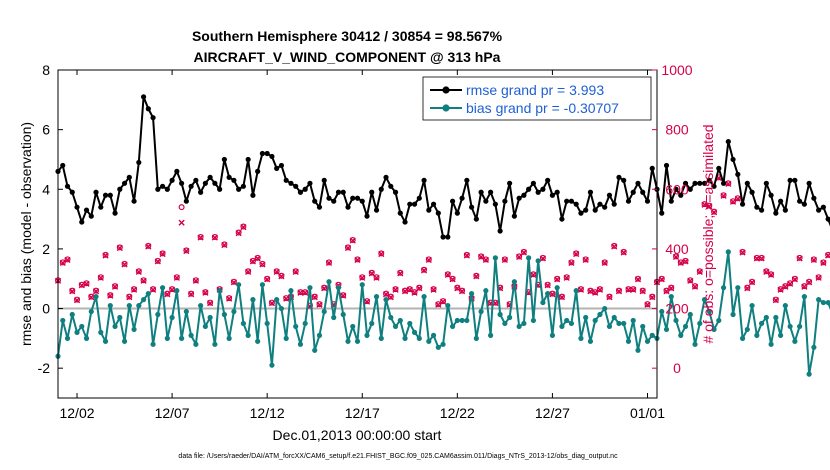 The width and height of the screenshot is (830, 470). Describe the element at coordinates (357, 435) in the screenshot. I see `x-axis-label: Dec.01,2013 00:00:00 start` at that location.